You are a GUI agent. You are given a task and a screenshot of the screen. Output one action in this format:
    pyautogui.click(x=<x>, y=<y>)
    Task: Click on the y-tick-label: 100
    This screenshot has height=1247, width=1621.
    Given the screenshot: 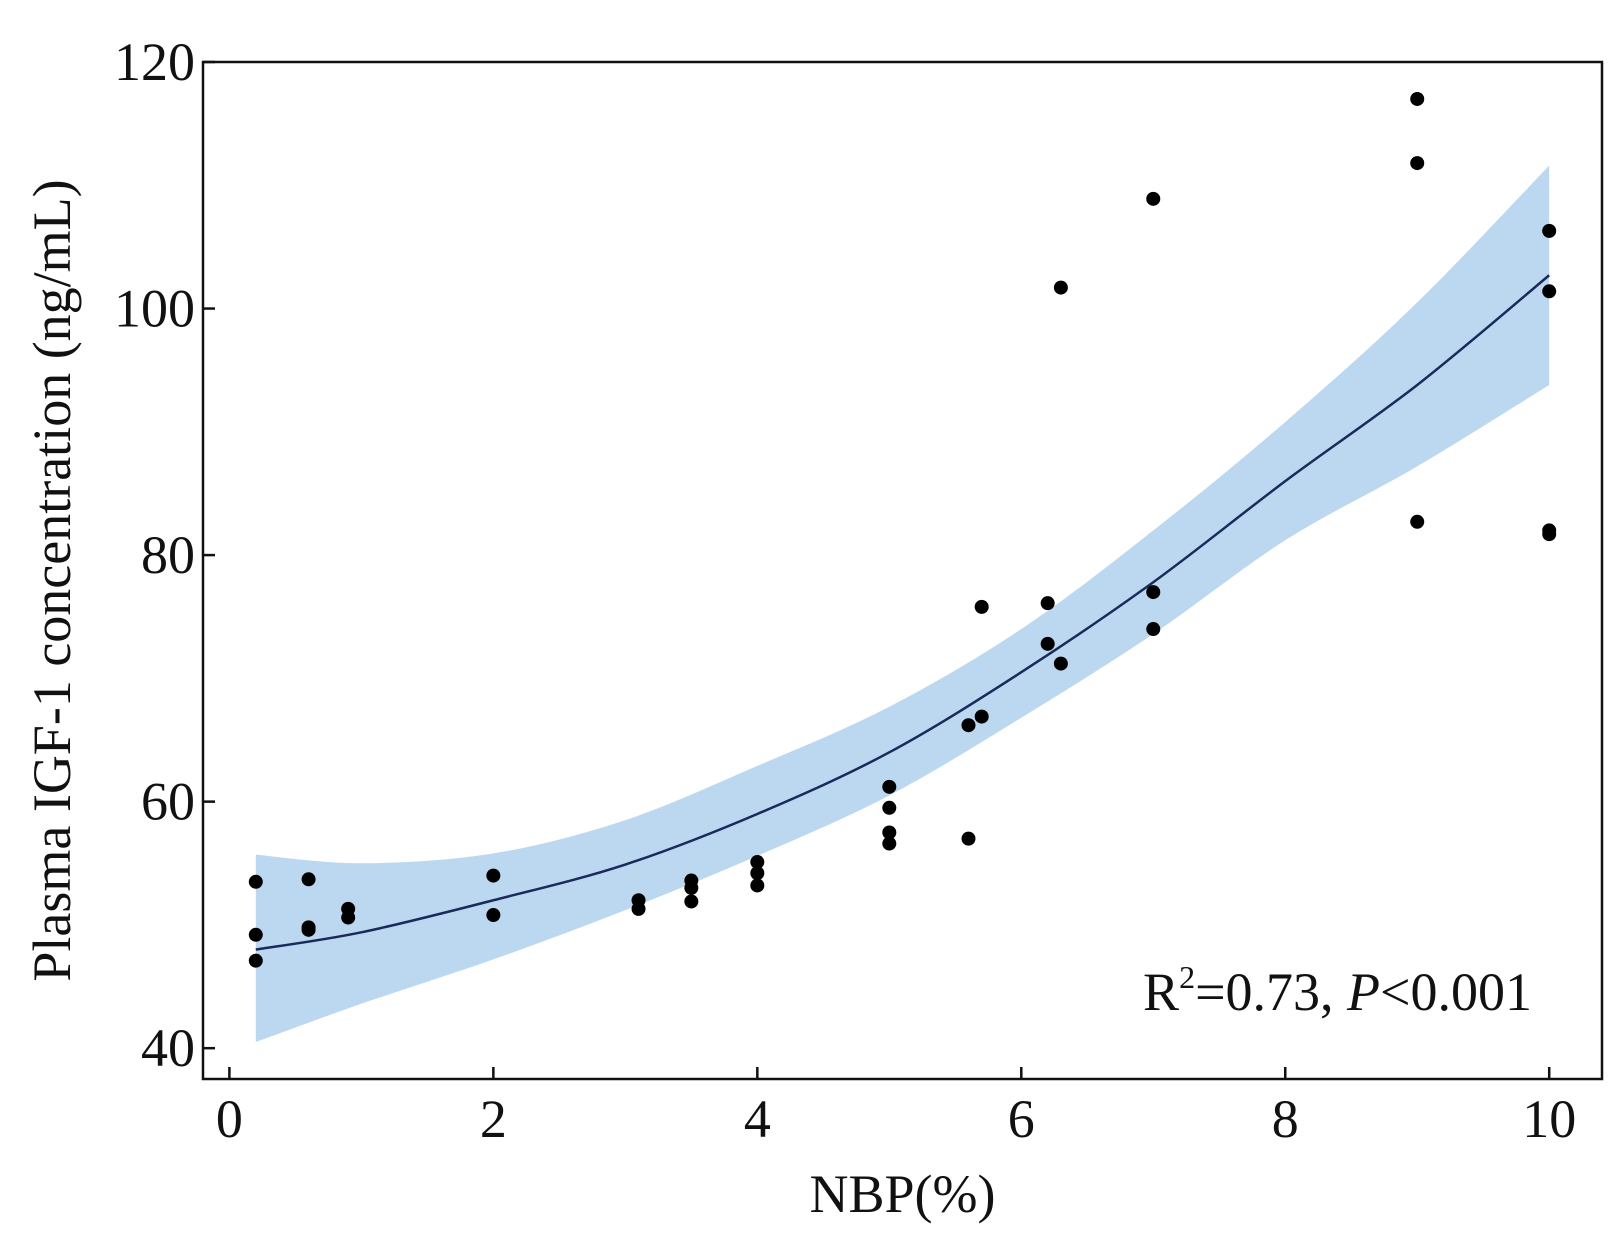 What is the action you would take?
    pyautogui.click(x=154, y=309)
    